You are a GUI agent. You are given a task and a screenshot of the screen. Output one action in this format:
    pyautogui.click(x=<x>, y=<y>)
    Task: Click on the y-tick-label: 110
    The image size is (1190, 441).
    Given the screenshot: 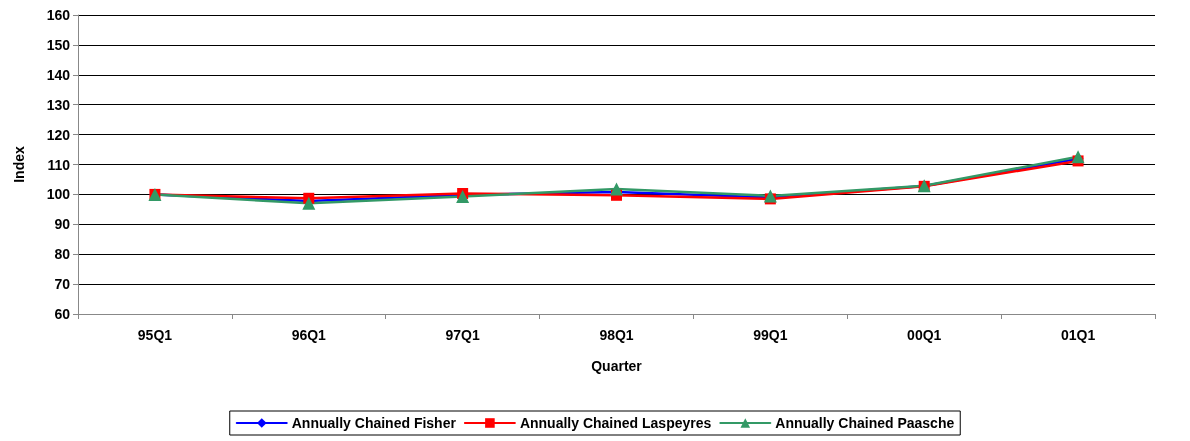 What is the action you would take?
    pyautogui.click(x=59, y=164)
    